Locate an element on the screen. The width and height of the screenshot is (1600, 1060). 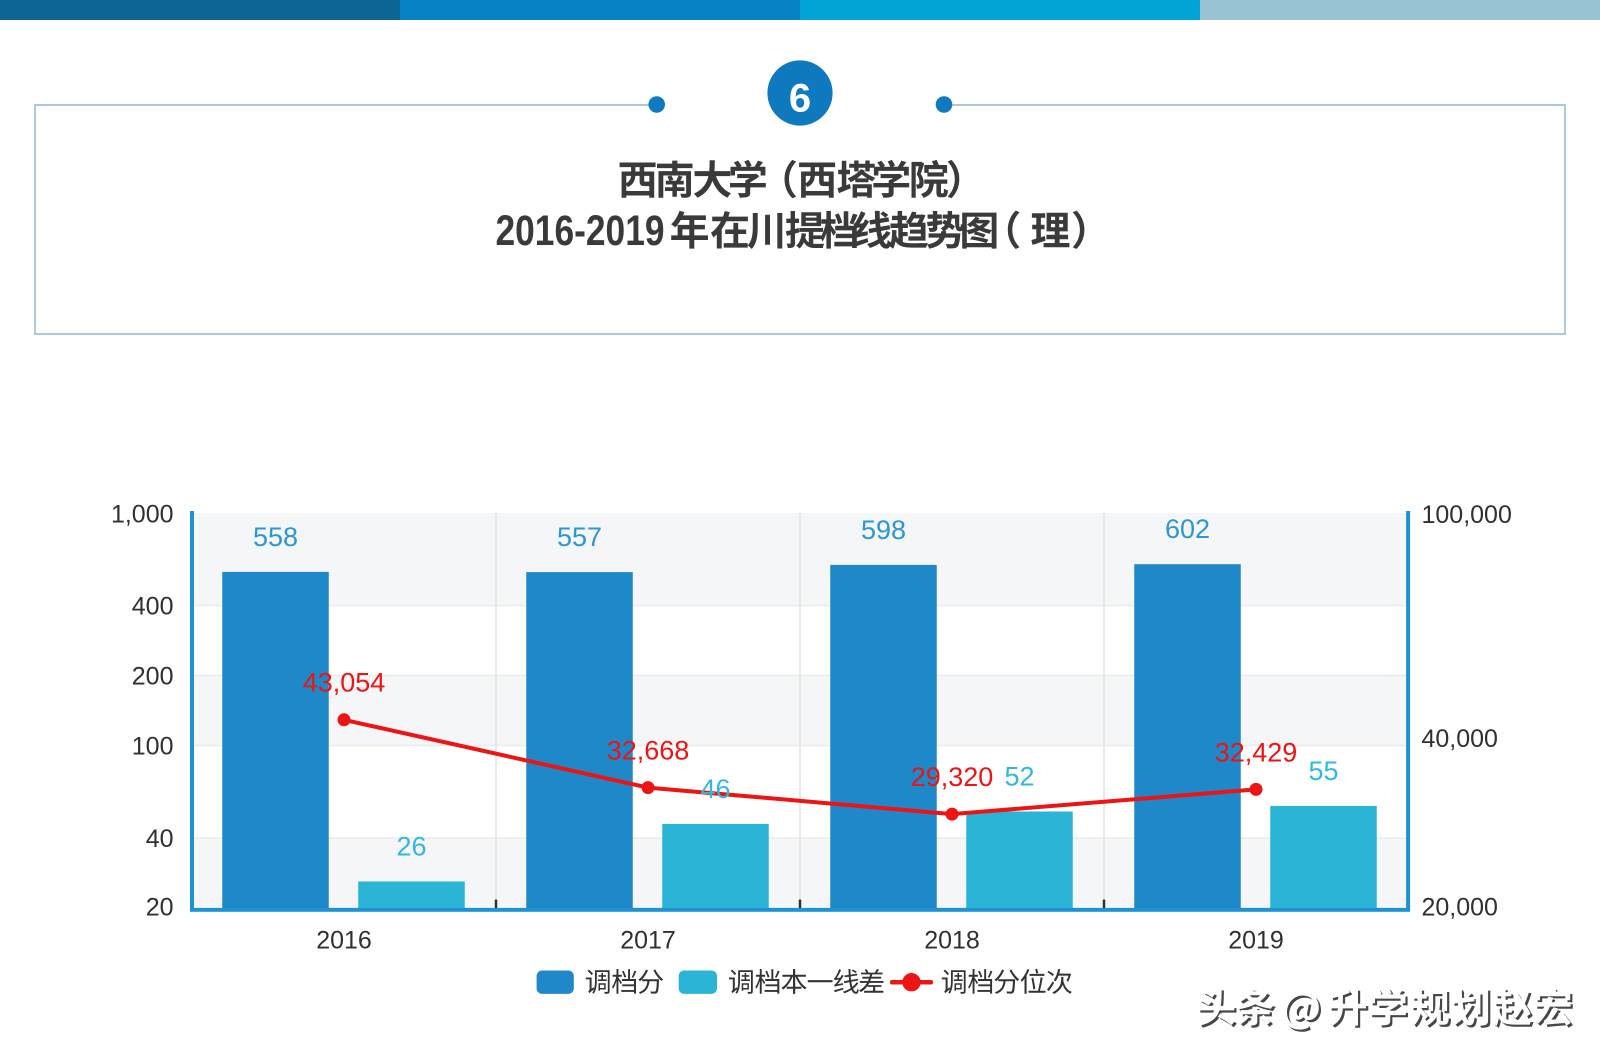
svg-text: 100,000 is located at coordinates (1467, 515).